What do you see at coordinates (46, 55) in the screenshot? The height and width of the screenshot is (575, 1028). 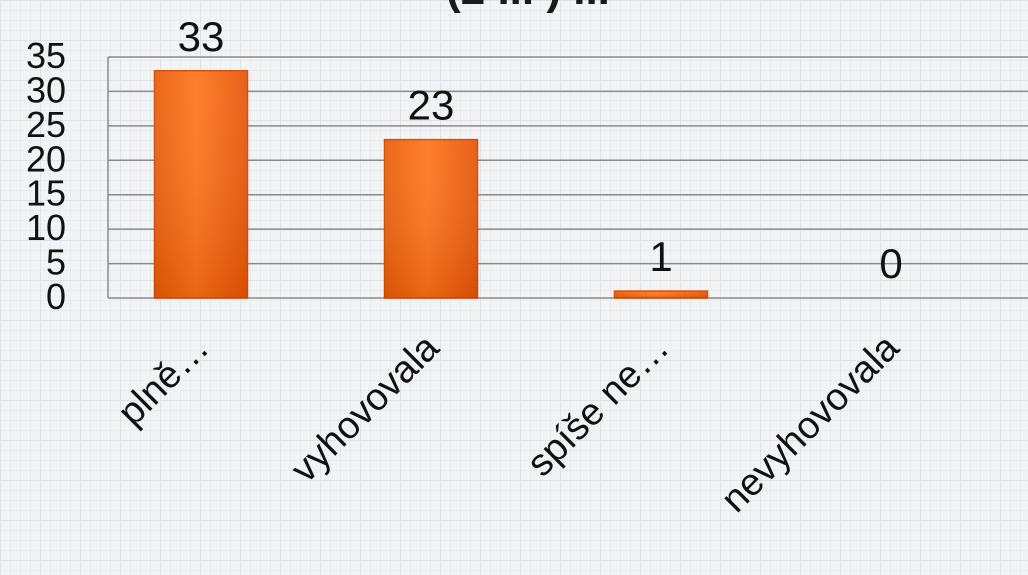 I see `y-tick-label: 35` at bounding box center [46, 55].